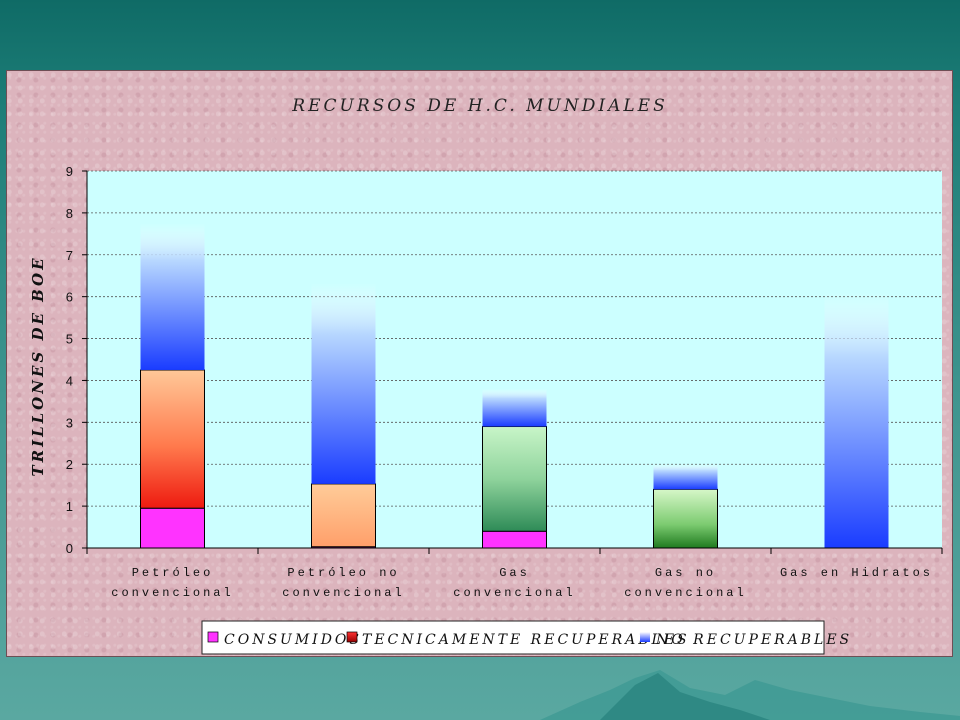 Image resolution: width=960 pixels, height=720 pixels. Describe the element at coordinates (343, 573) in the screenshot. I see `x-tick-label: Petróleo no` at that location.